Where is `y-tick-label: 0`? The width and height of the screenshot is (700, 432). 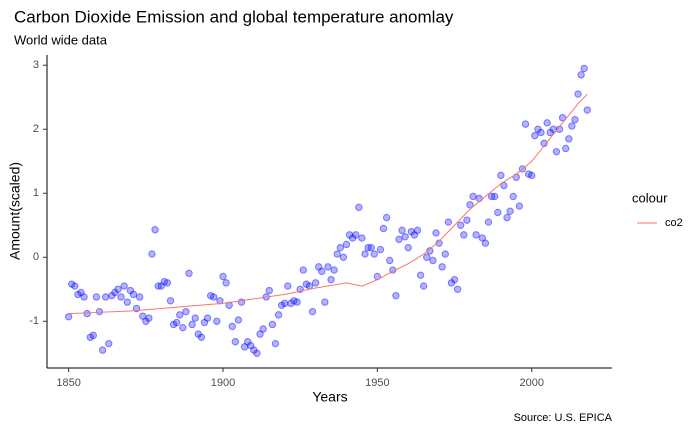
y-tick-label: 0 is located at coordinates (36, 257).